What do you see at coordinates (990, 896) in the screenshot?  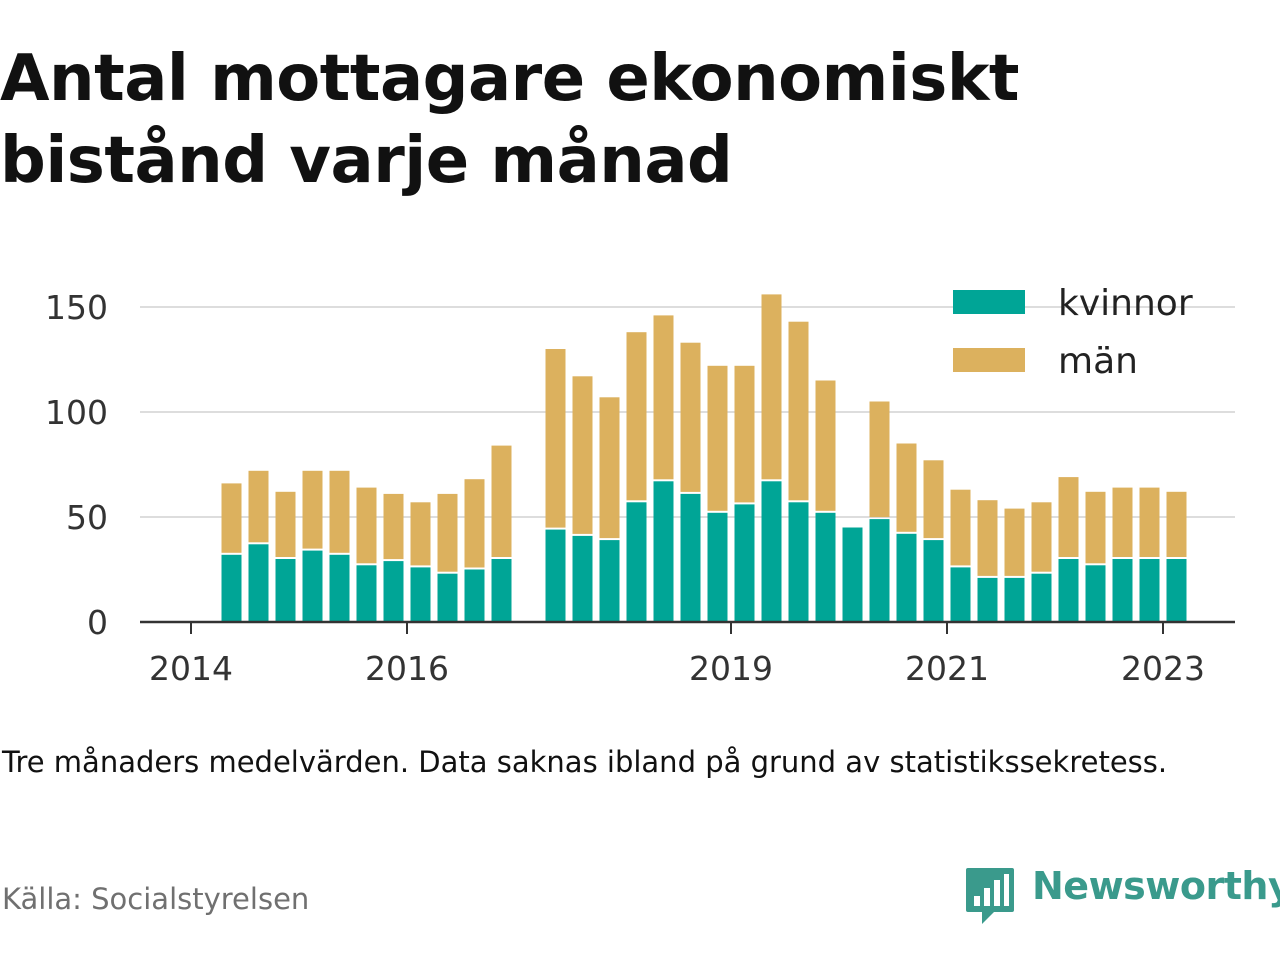 I see `newsworthy-logo-icon` at bounding box center [990, 896].